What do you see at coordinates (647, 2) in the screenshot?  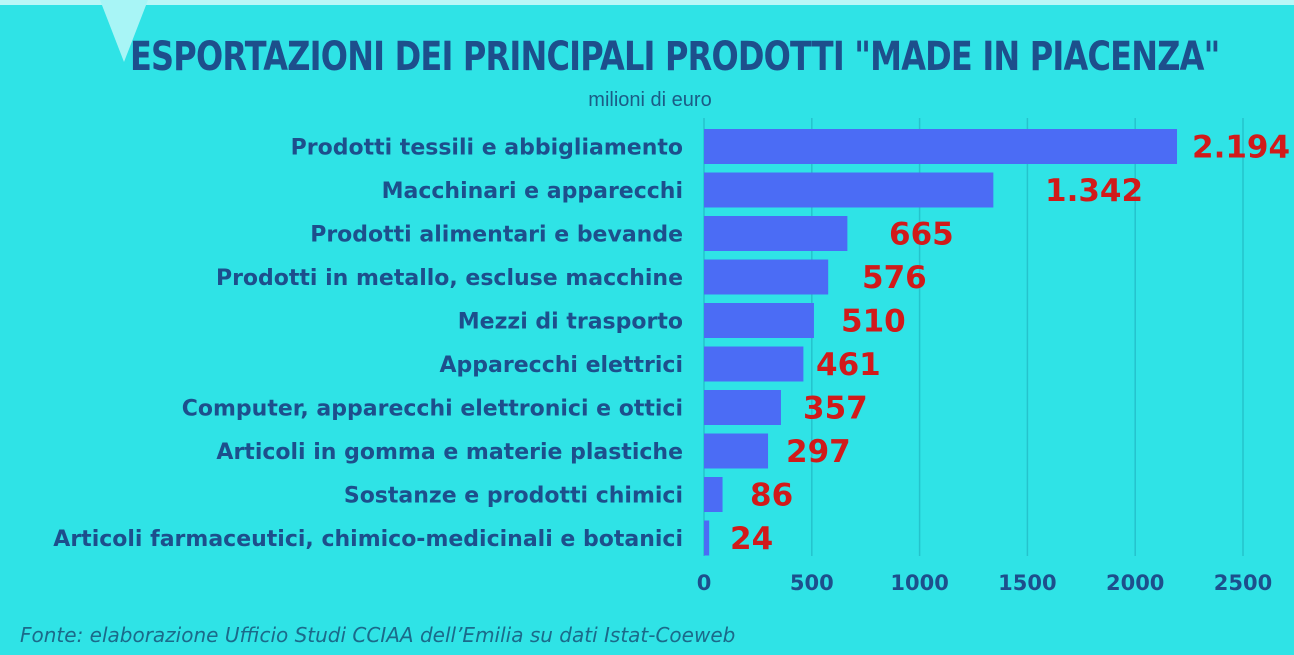 I see `top-border` at bounding box center [647, 2].